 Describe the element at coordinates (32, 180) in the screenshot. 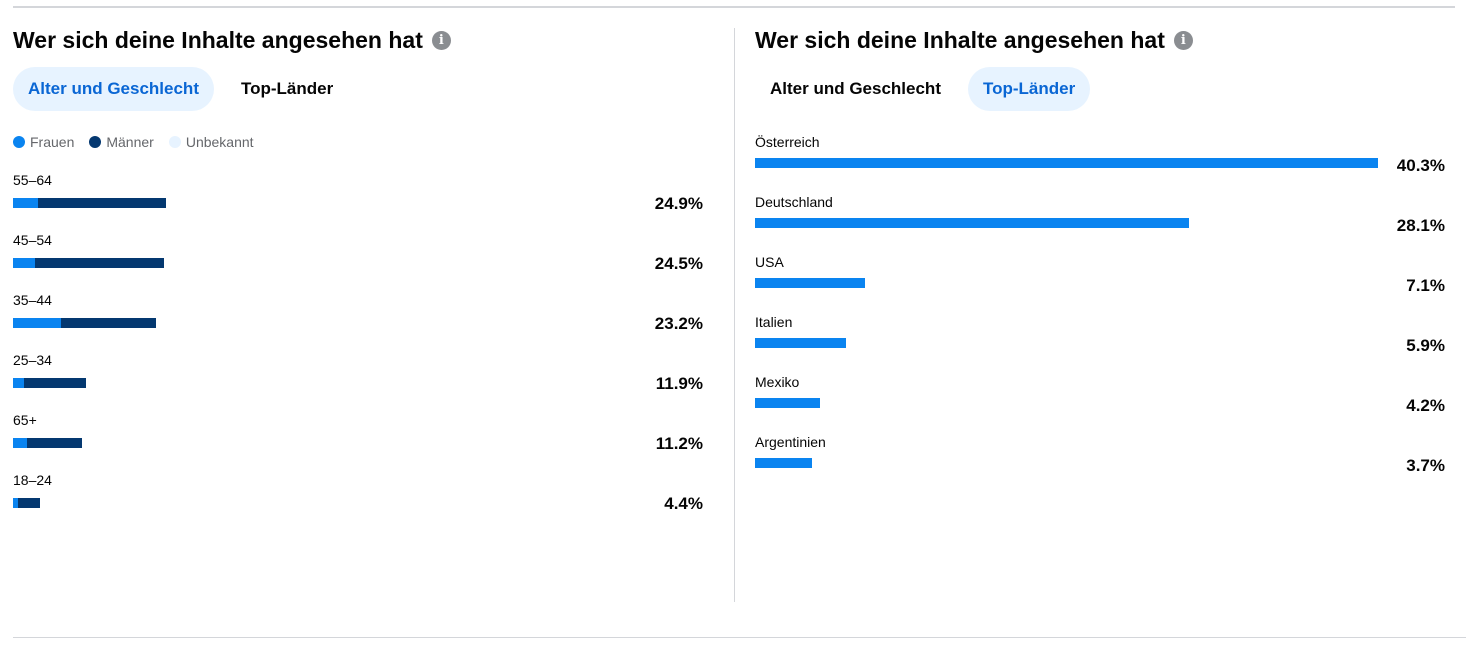

I see `age-label: 55–64` at that location.